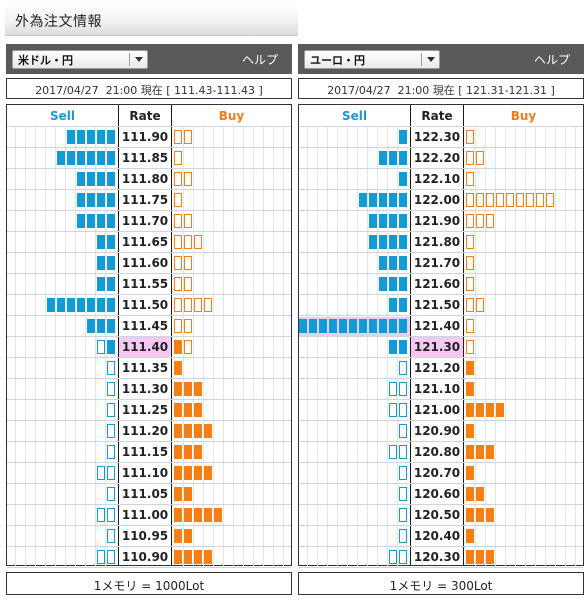 The width and height of the screenshot is (587, 600). What do you see at coordinates (145, 200) in the screenshot?
I see `rate-cell: 111.75` at bounding box center [145, 200].